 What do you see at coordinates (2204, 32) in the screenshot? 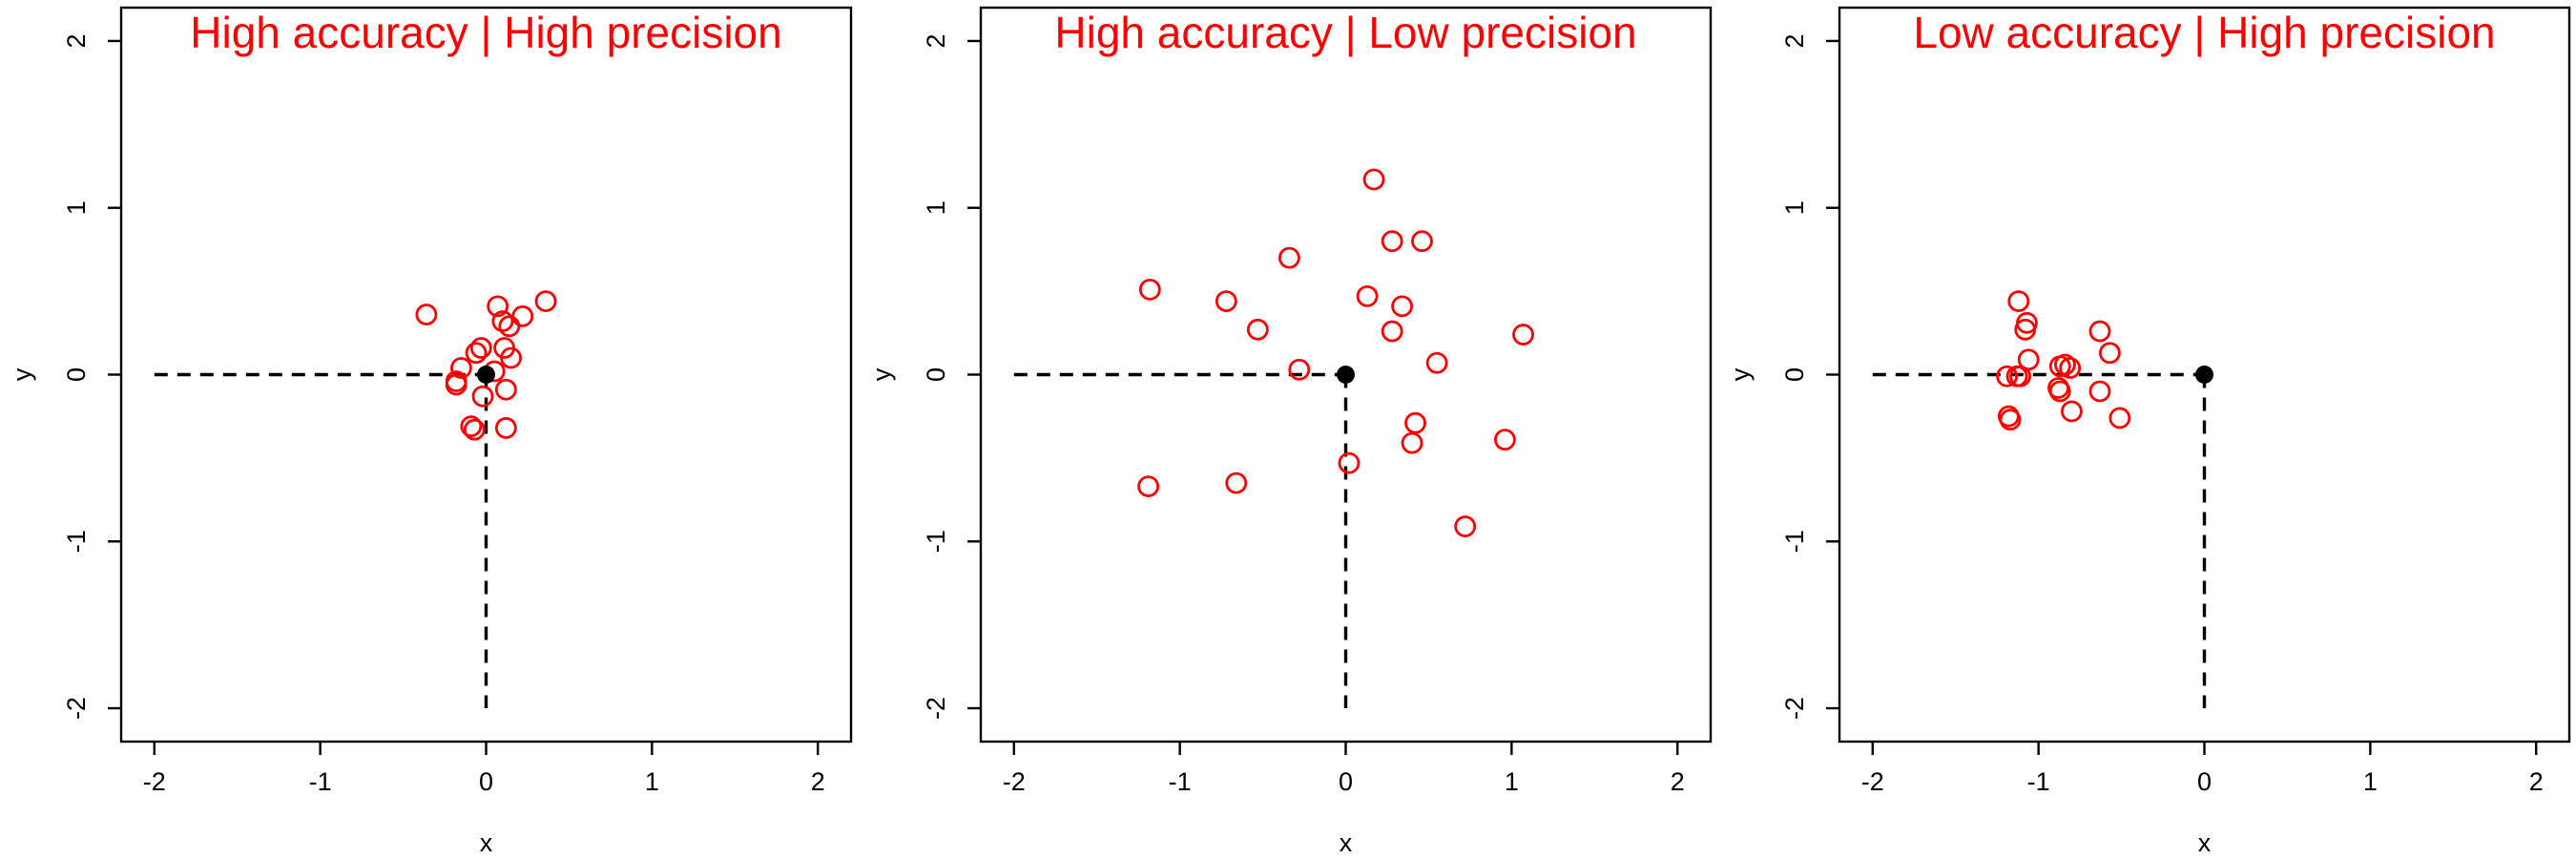
I see `panel-title: Low accuracy | High precision` at bounding box center [2204, 32].